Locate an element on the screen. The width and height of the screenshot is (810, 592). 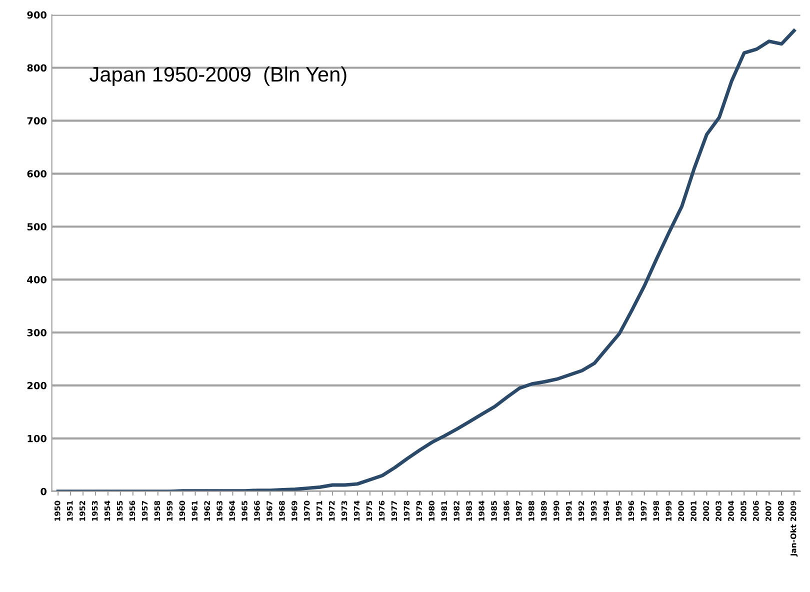
y-tick-label: 300 is located at coordinates (37, 332).